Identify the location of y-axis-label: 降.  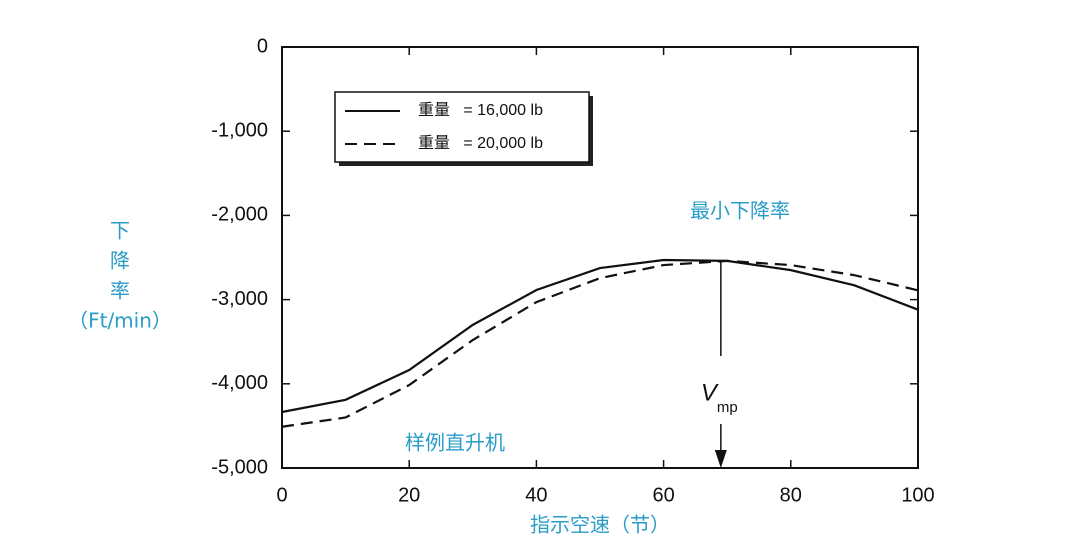
(120, 261).